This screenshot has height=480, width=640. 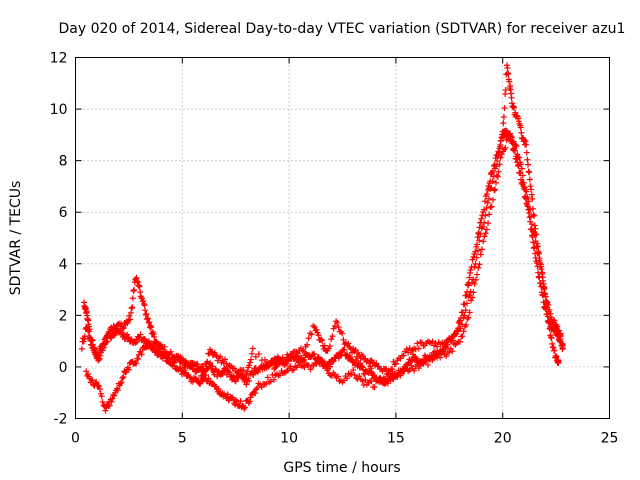 What do you see at coordinates (63, 368) in the screenshot?
I see `y-tick-label: 0` at bounding box center [63, 368].